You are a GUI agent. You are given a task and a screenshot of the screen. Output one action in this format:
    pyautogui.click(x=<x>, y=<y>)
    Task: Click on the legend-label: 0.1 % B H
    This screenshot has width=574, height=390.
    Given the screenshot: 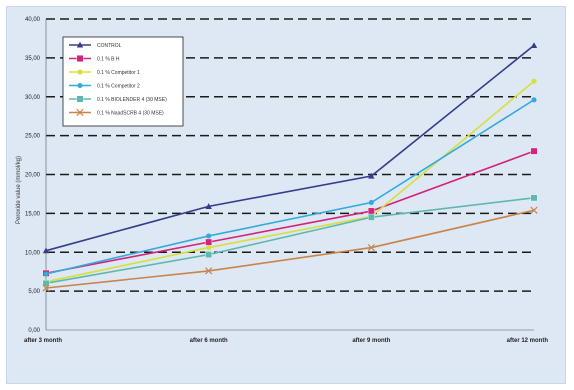 What is the action you would take?
    pyautogui.click(x=108, y=60)
    